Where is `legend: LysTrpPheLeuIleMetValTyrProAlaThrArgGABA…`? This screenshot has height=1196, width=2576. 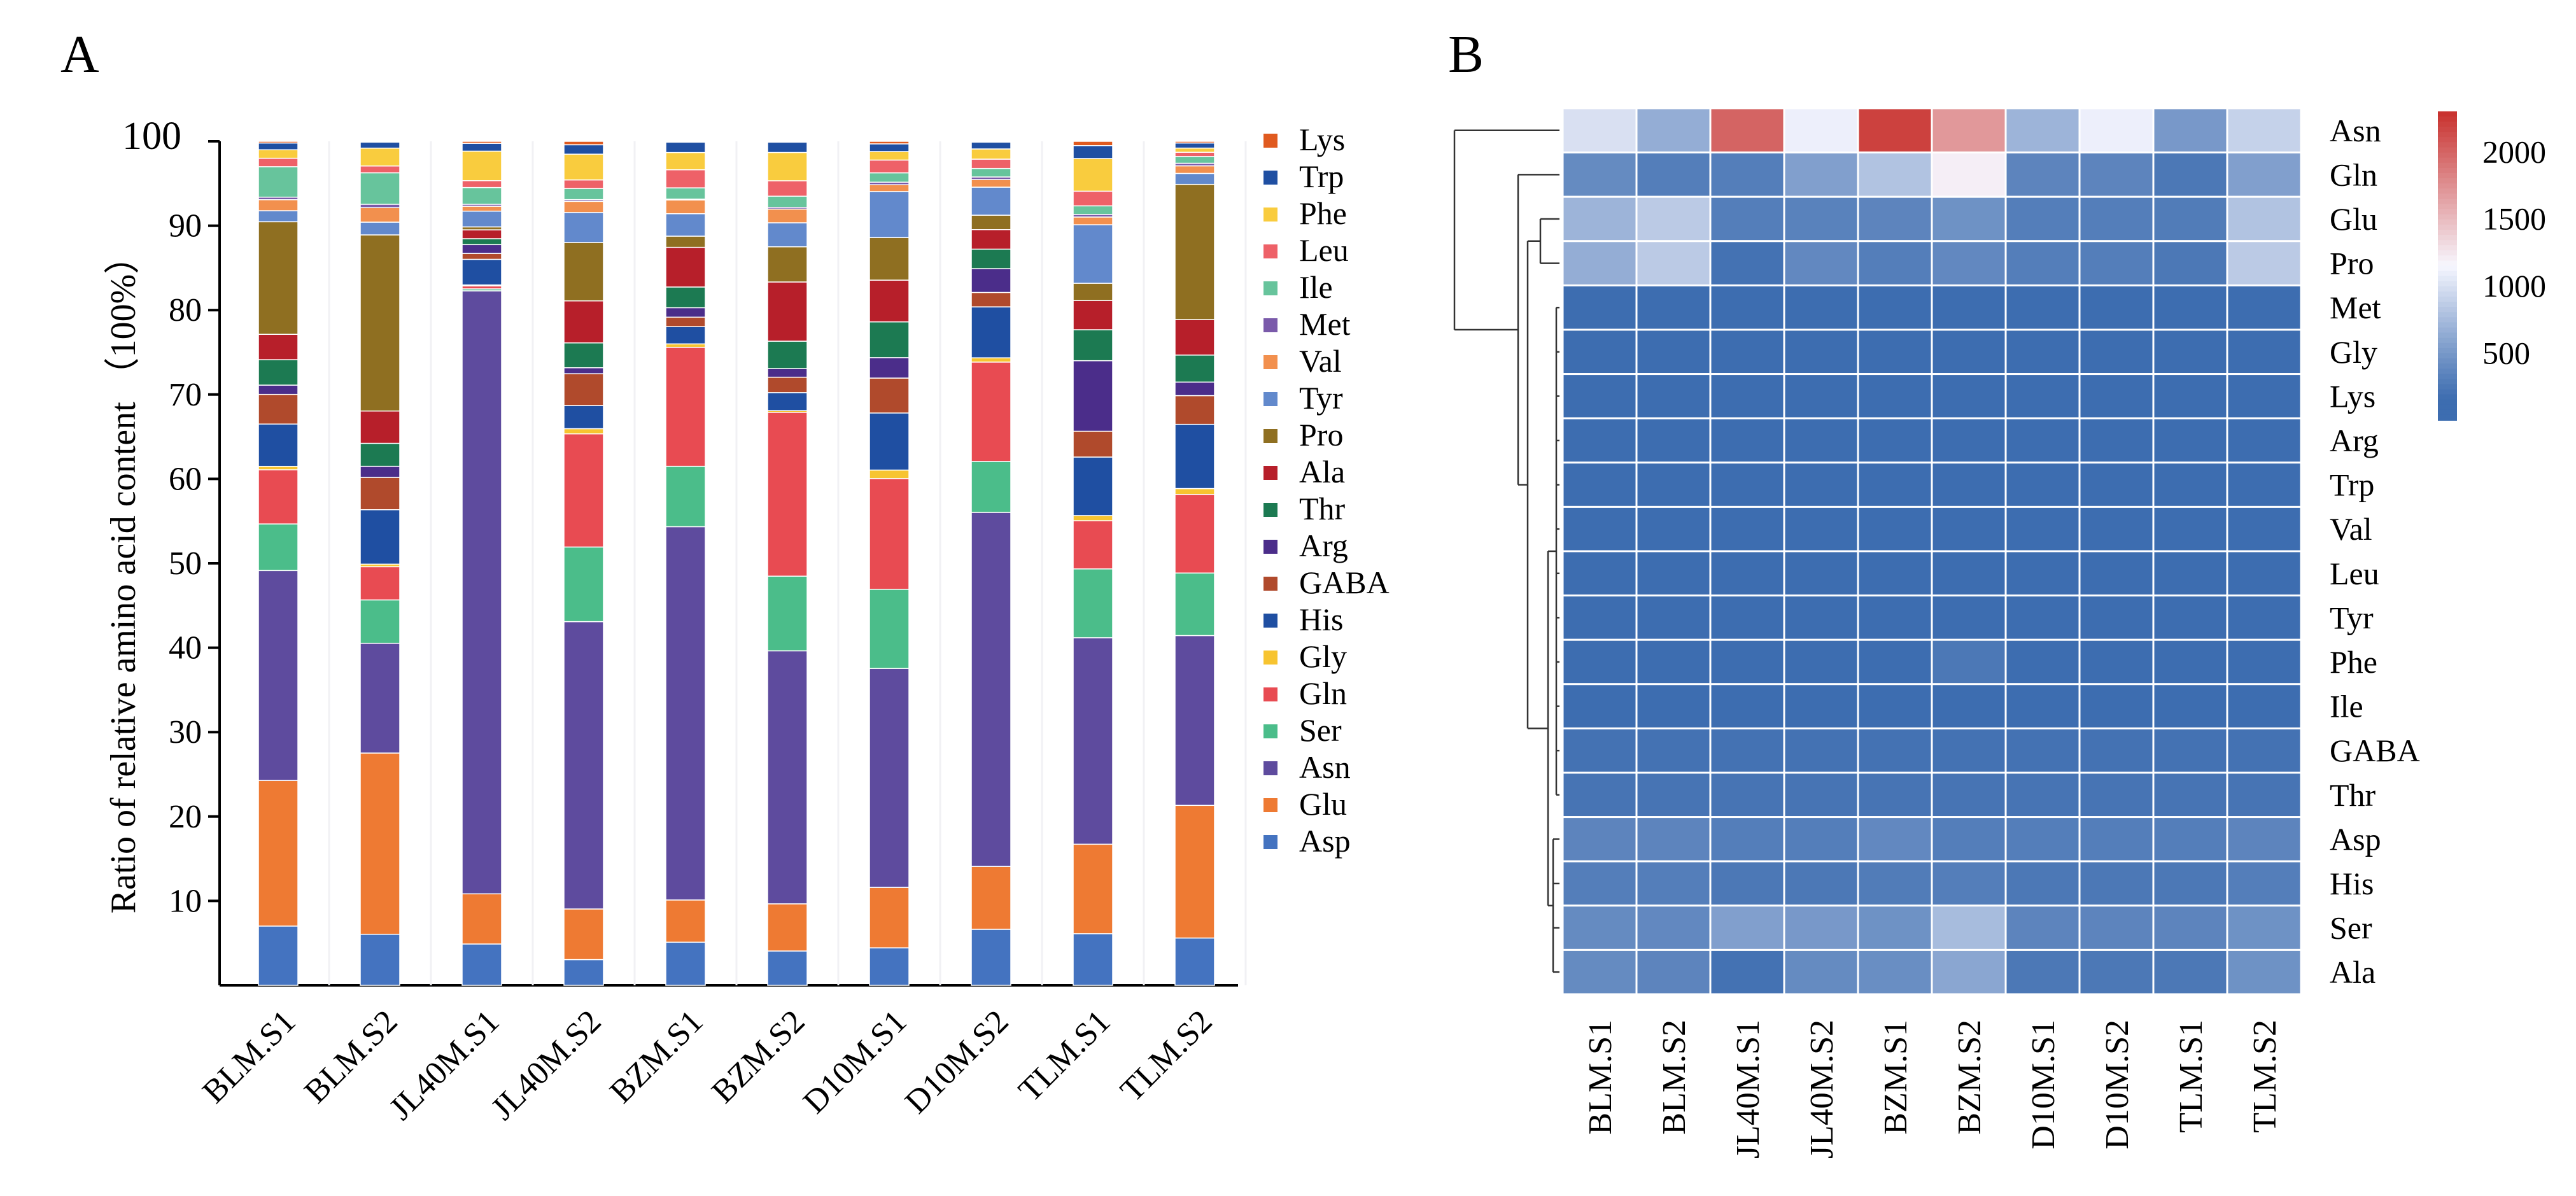
legend: LysTrpPheLeuIleMetValTyrProAlaThrArgGABA… is located at coordinates (1326, 490).